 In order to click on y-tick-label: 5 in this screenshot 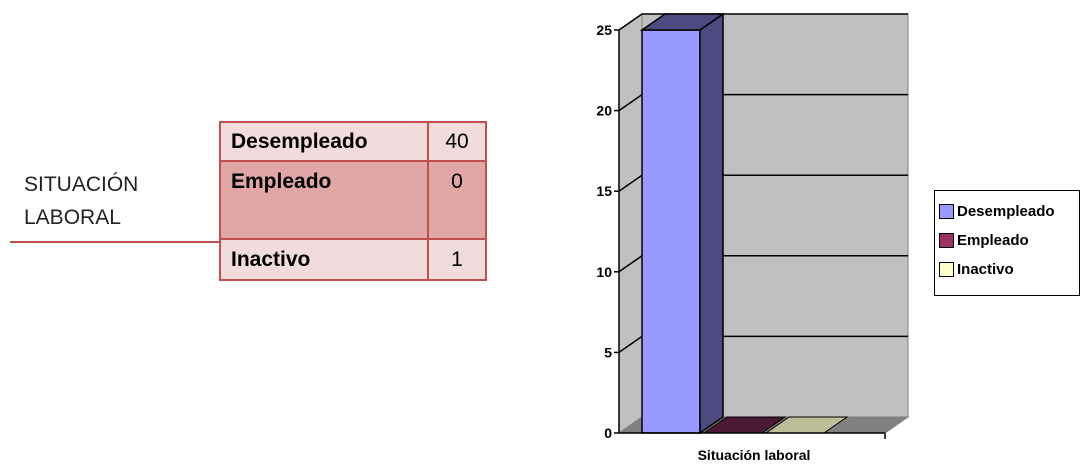, I will do `click(608, 352)`.